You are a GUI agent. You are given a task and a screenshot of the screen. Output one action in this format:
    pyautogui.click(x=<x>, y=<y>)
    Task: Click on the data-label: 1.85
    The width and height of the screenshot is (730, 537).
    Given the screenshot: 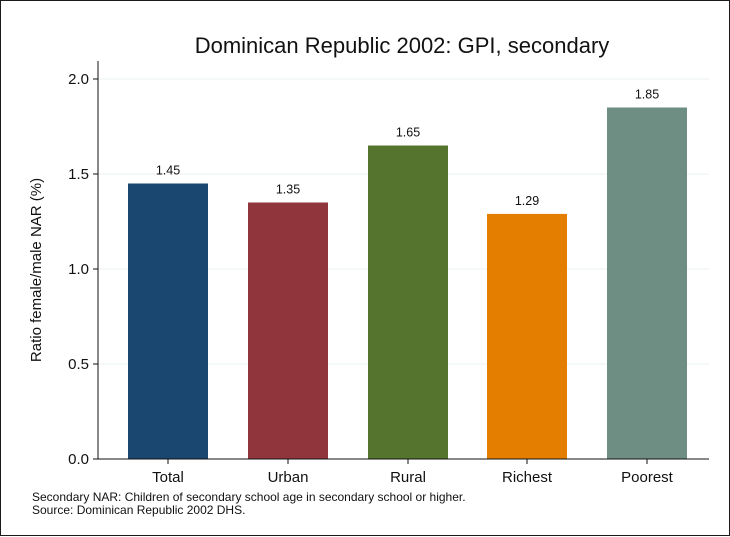 What is the action you would take?
    pyautogui.click(x=647, y=95)
    